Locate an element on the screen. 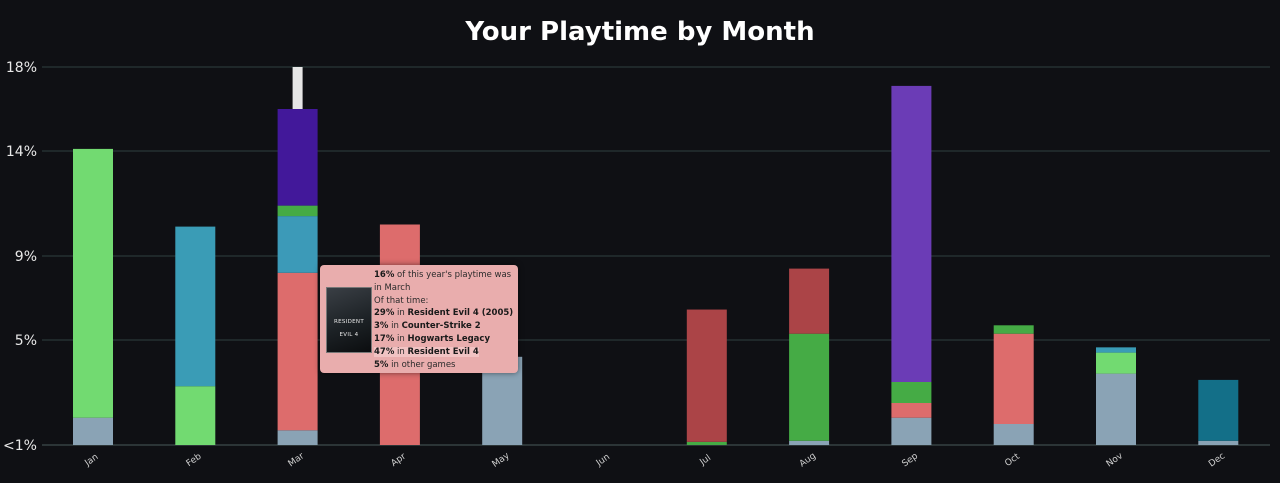 The width and height of the screenshot is (1280, 483). tooltip-row: 47% in Resident Evil 4 is located at coordinates (426, 351).